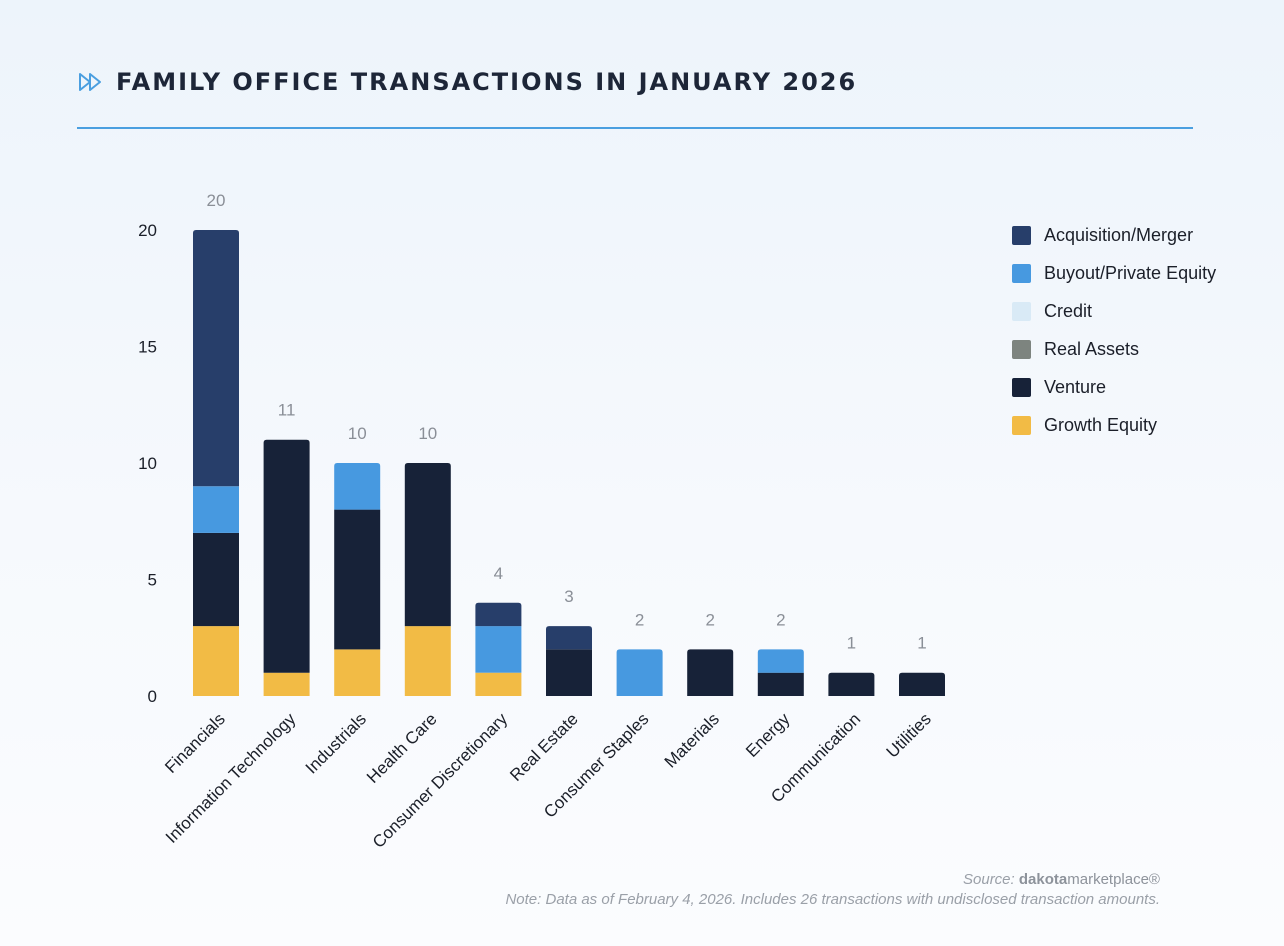 The height and width of the screenshot is (946, 1284). What do you see at coordinates (568, 596) in the screenshot?
I see `bar-total-label: 3` at bounding box center [568, 596].